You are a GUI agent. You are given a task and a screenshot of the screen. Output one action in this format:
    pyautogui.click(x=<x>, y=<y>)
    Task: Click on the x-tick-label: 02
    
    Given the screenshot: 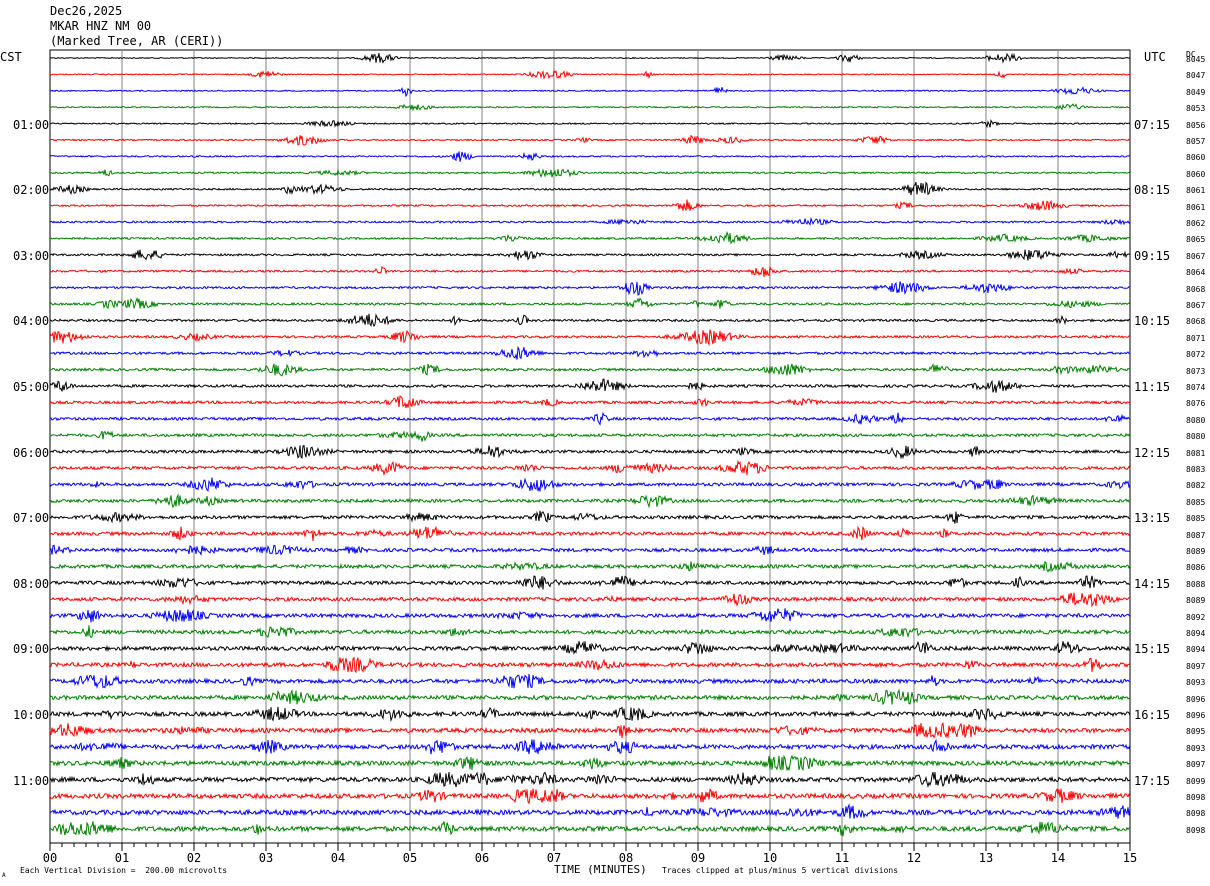 What is the action you would take?
    pyautogui.click(x=194, y=858)
    